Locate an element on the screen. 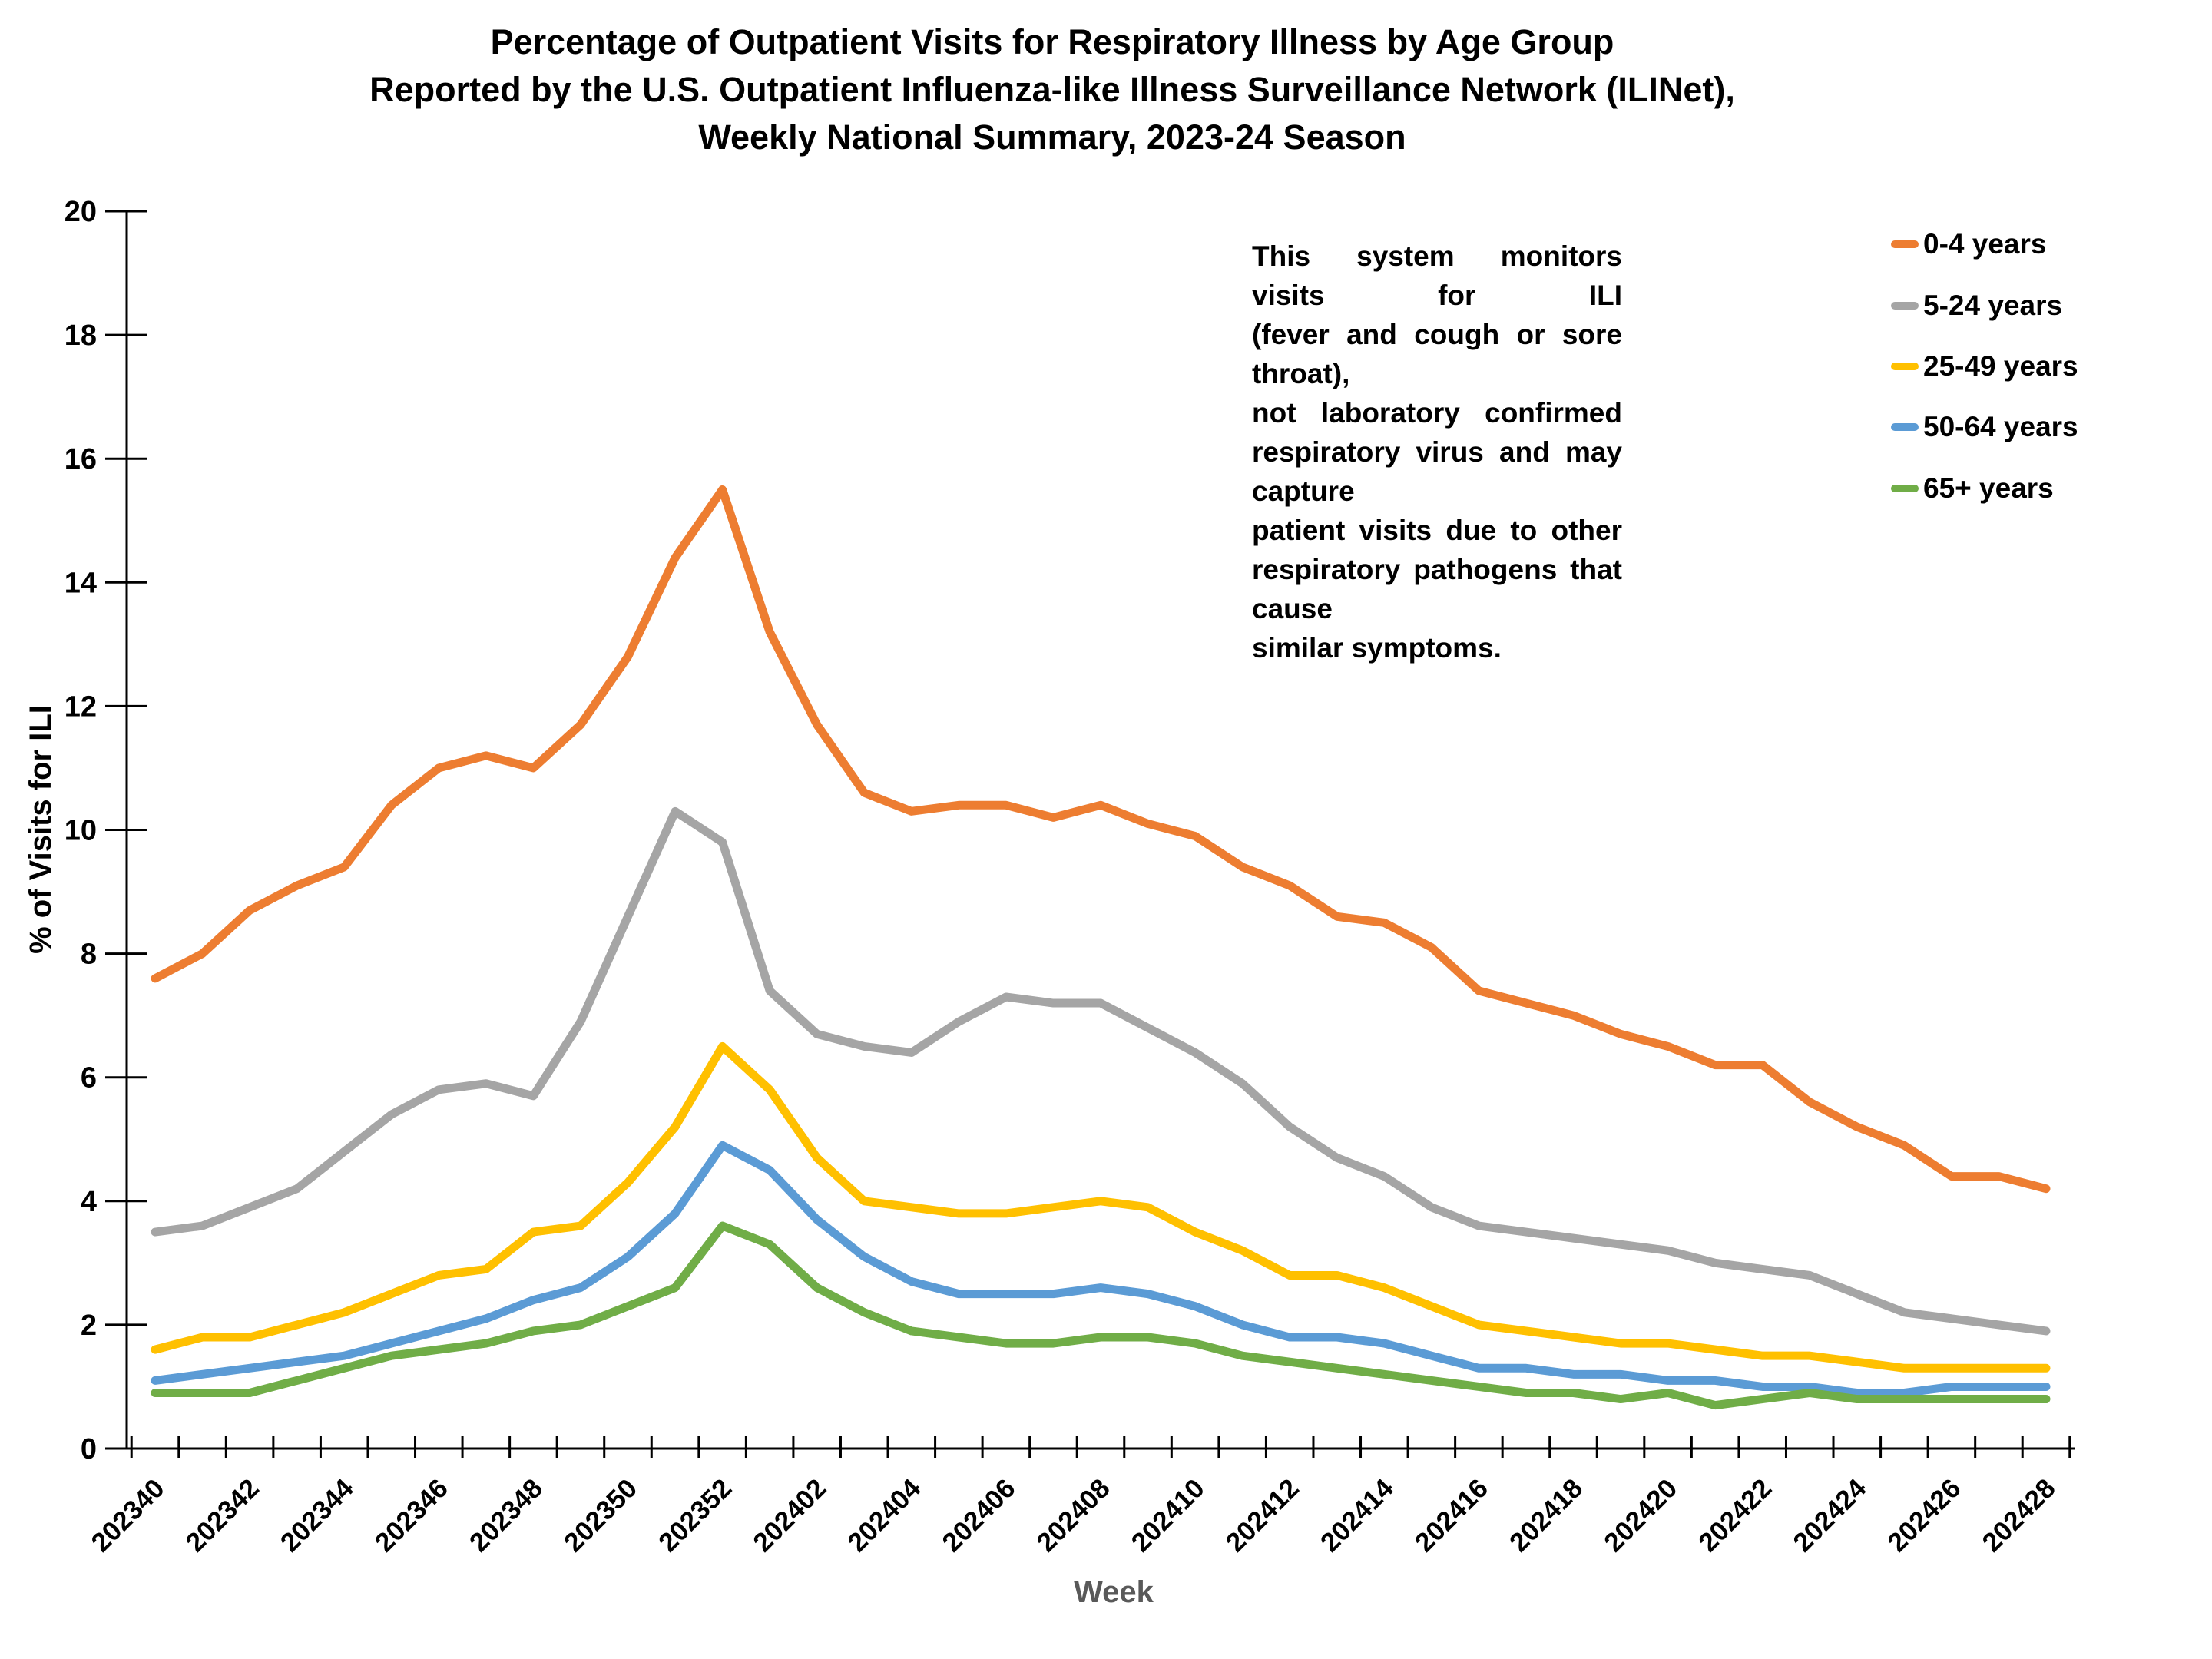  x-tick-label: 202424 is located at coordinates (1830, 1515).